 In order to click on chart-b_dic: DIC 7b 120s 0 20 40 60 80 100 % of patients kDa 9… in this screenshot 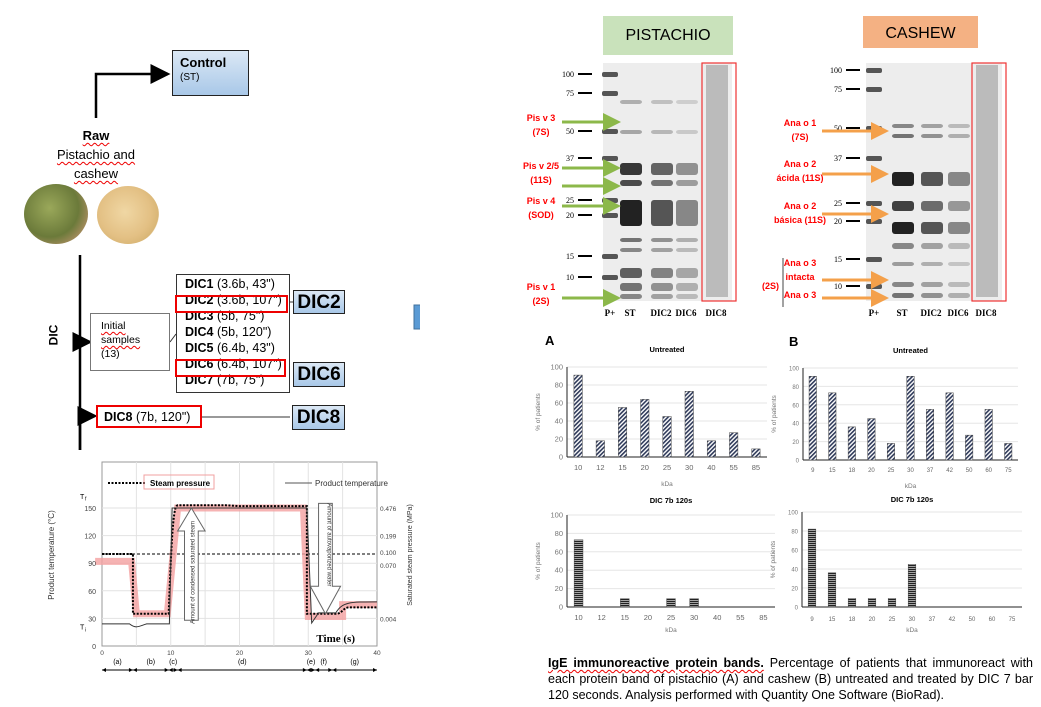, I will do `click(896, 564)`.